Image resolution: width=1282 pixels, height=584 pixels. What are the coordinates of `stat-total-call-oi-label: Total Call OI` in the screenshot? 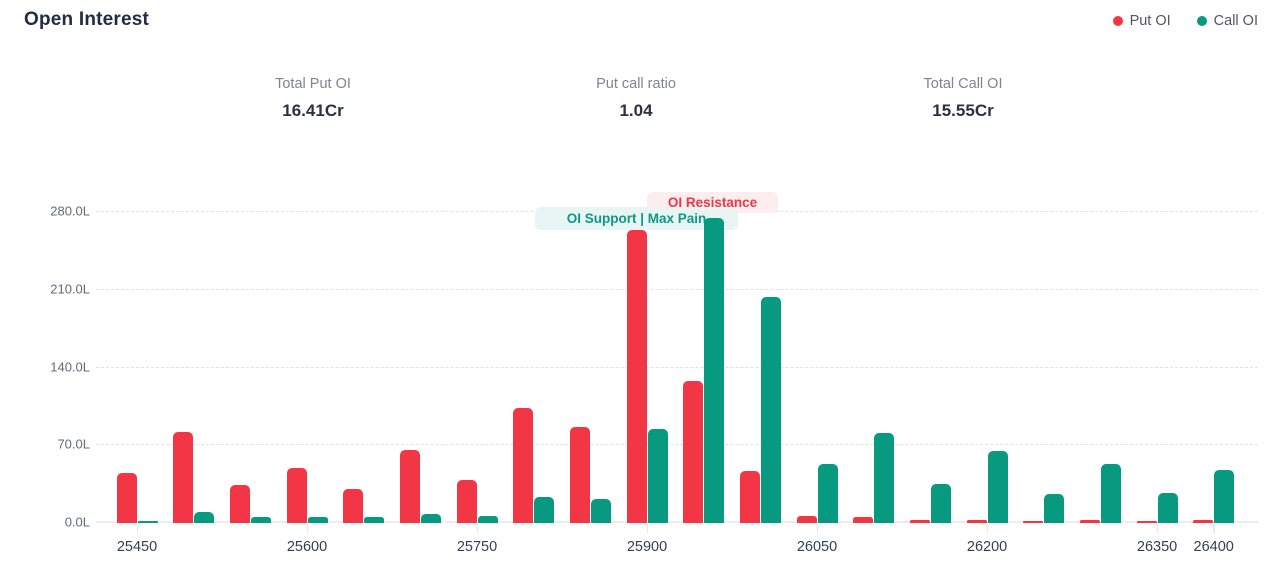 It's located at (963, 84).